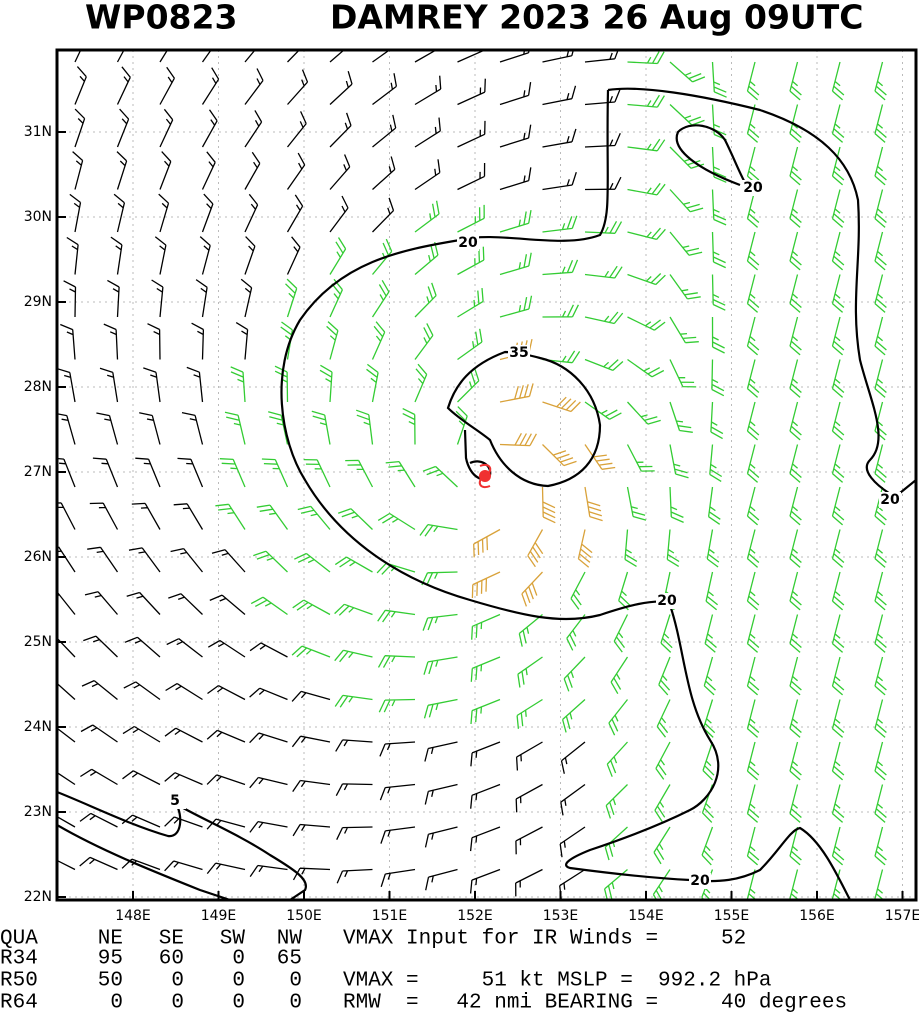 The height and width of the screenshot is (1014, 919). I want to click on storm-center, so click(485, 476).